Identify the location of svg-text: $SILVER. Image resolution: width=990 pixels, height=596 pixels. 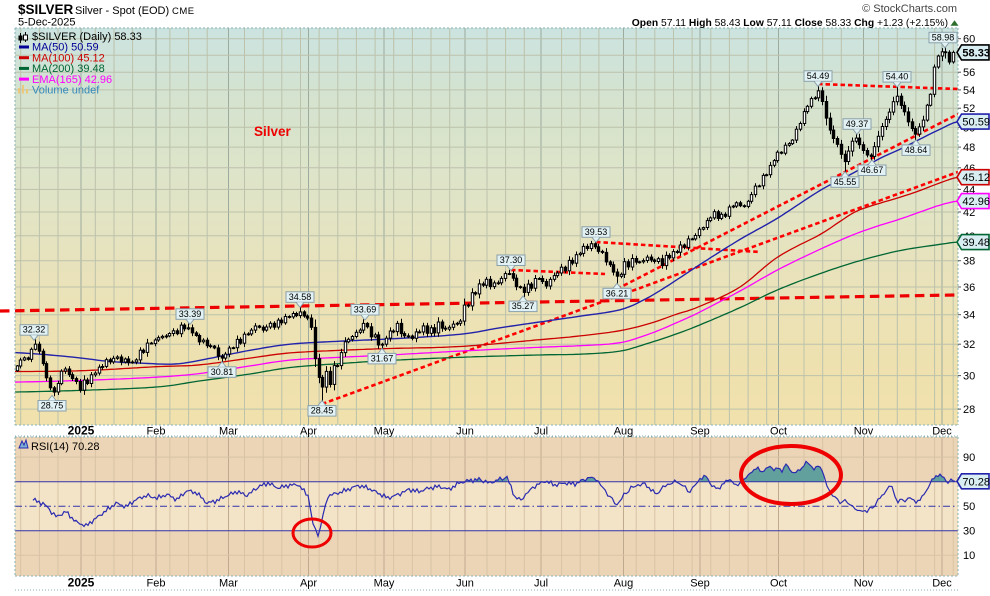
(46, 9).